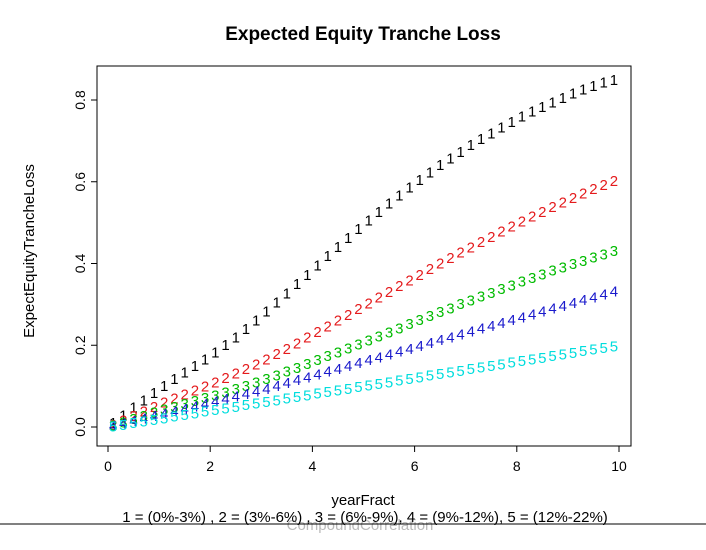  I want to click on x-axis-label: yearFract, so click(363, 500).